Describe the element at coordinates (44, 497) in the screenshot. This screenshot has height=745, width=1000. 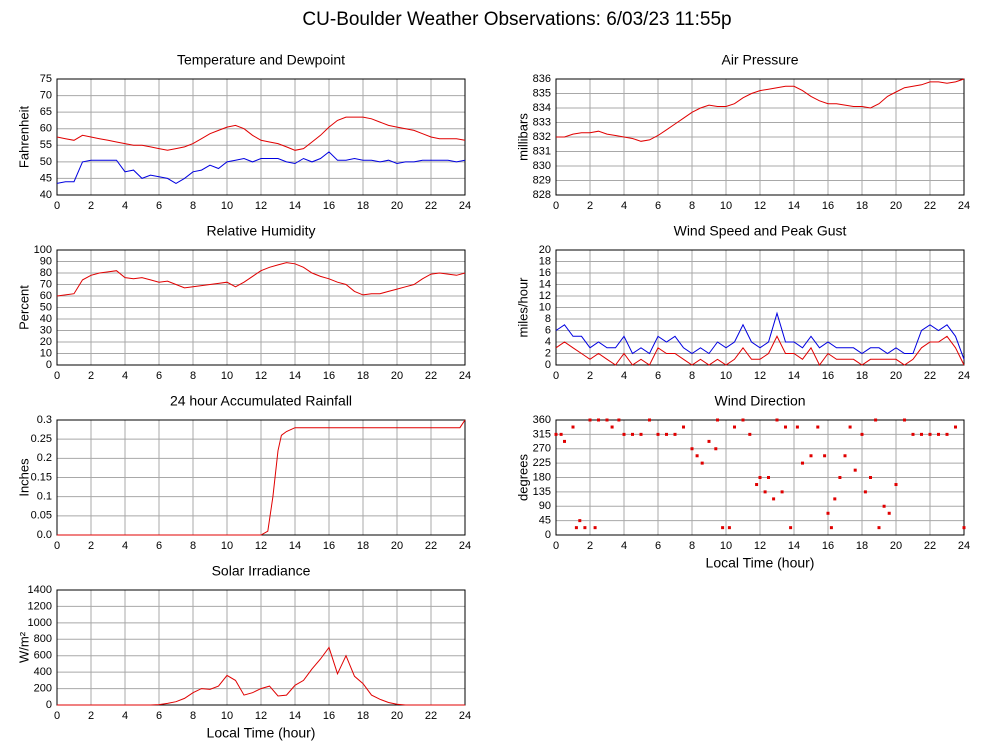
I see `y-tick-label: 0.1` at that location.